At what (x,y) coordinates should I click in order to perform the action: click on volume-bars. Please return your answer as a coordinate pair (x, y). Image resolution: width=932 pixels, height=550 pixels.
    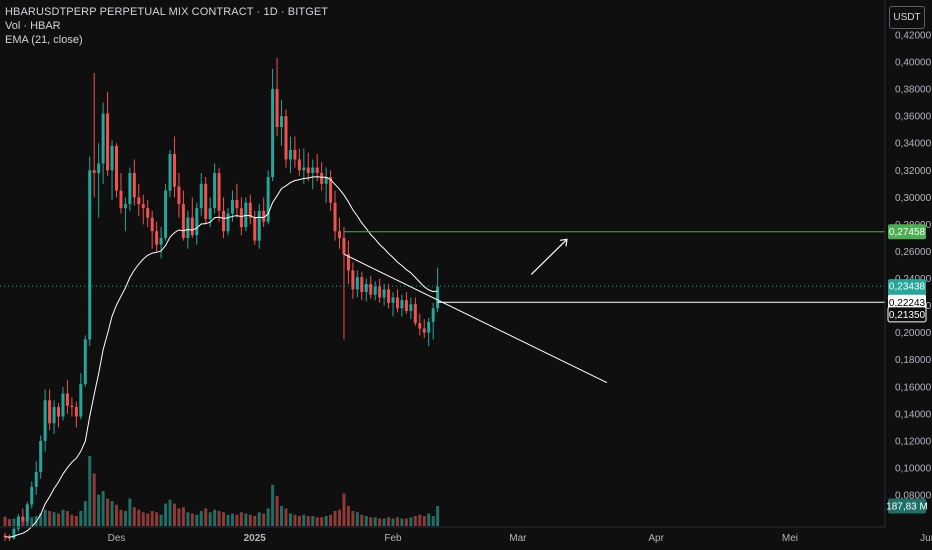
    Looking at the image, I should click on (221, 491).